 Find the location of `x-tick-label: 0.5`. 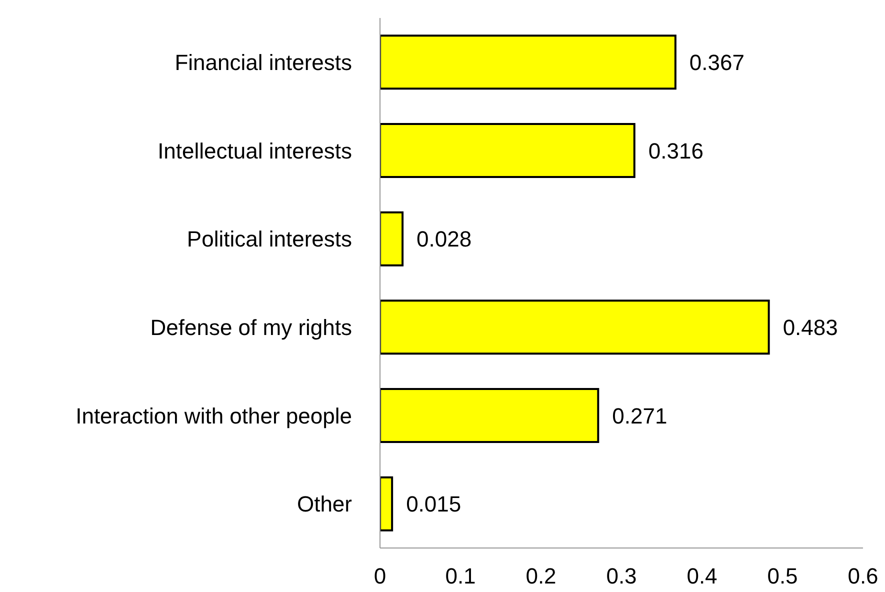

x-tick-label: 0.5 is located at coordinates (782, 576).